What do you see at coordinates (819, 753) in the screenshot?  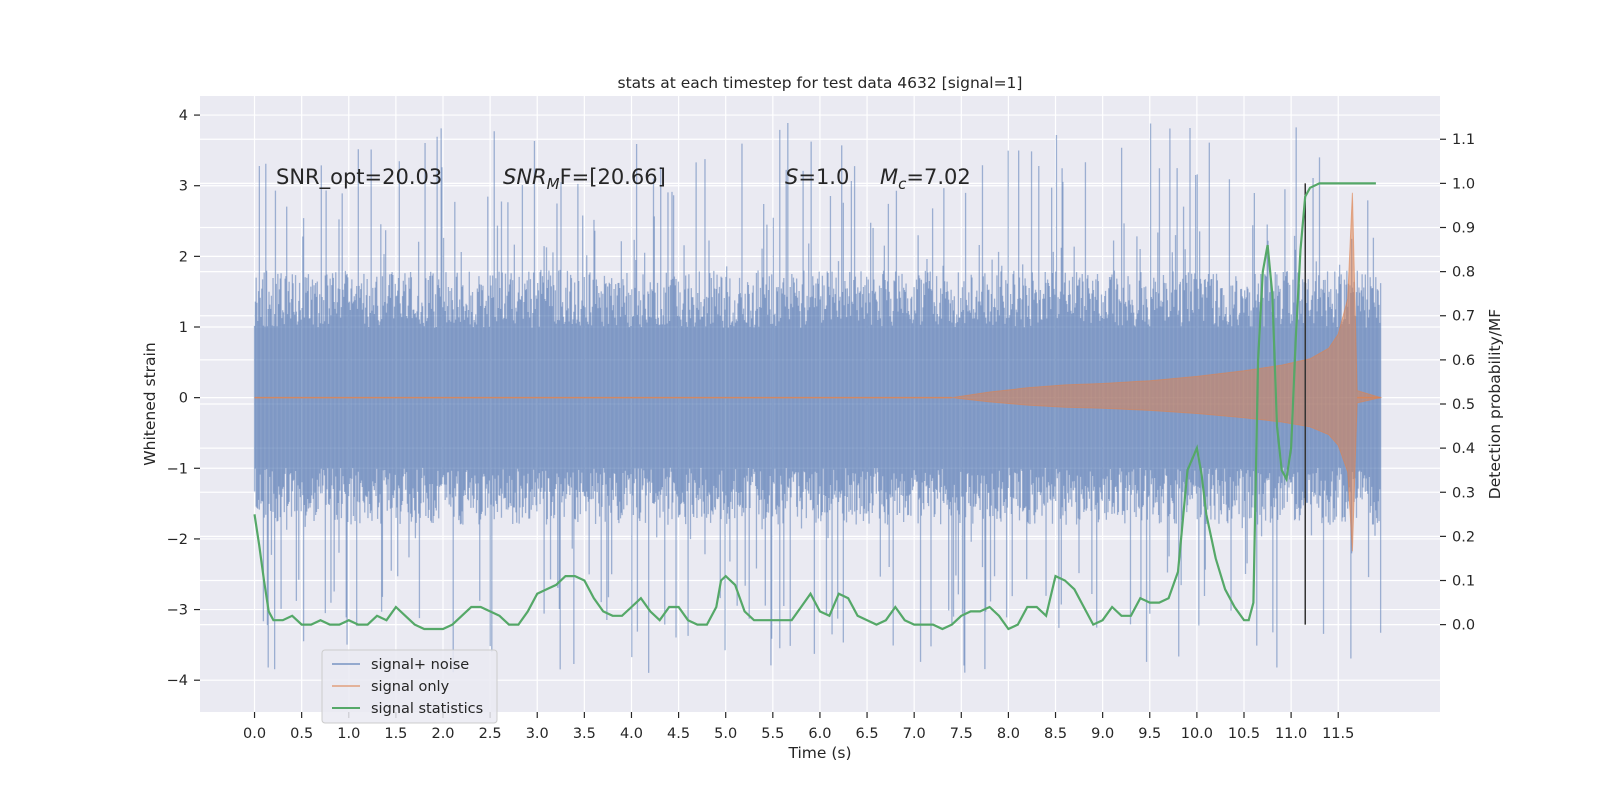 I see `x-axis-label: Time (s)` at bounding box center [819, 753].